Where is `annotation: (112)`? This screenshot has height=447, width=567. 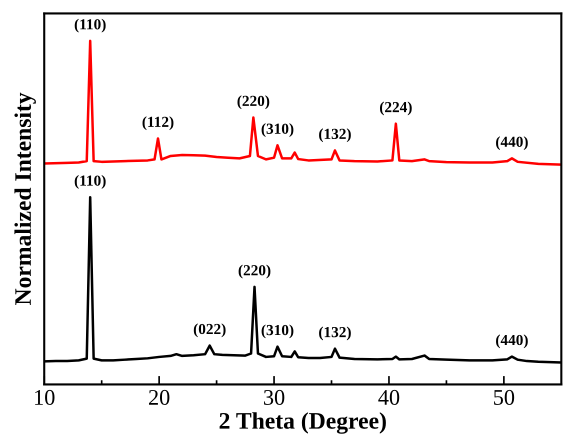 annotation: (112) is located at coordinates (158, 123).